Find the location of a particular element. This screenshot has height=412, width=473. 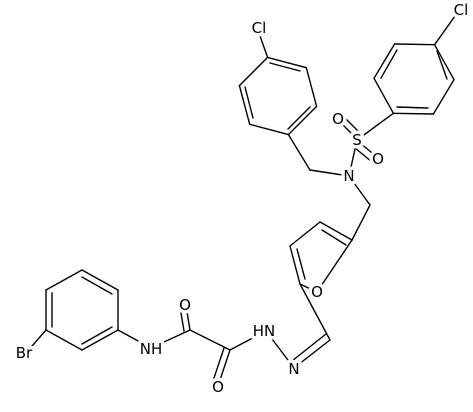

atom-label: NH is located at coordinates (151, 349).